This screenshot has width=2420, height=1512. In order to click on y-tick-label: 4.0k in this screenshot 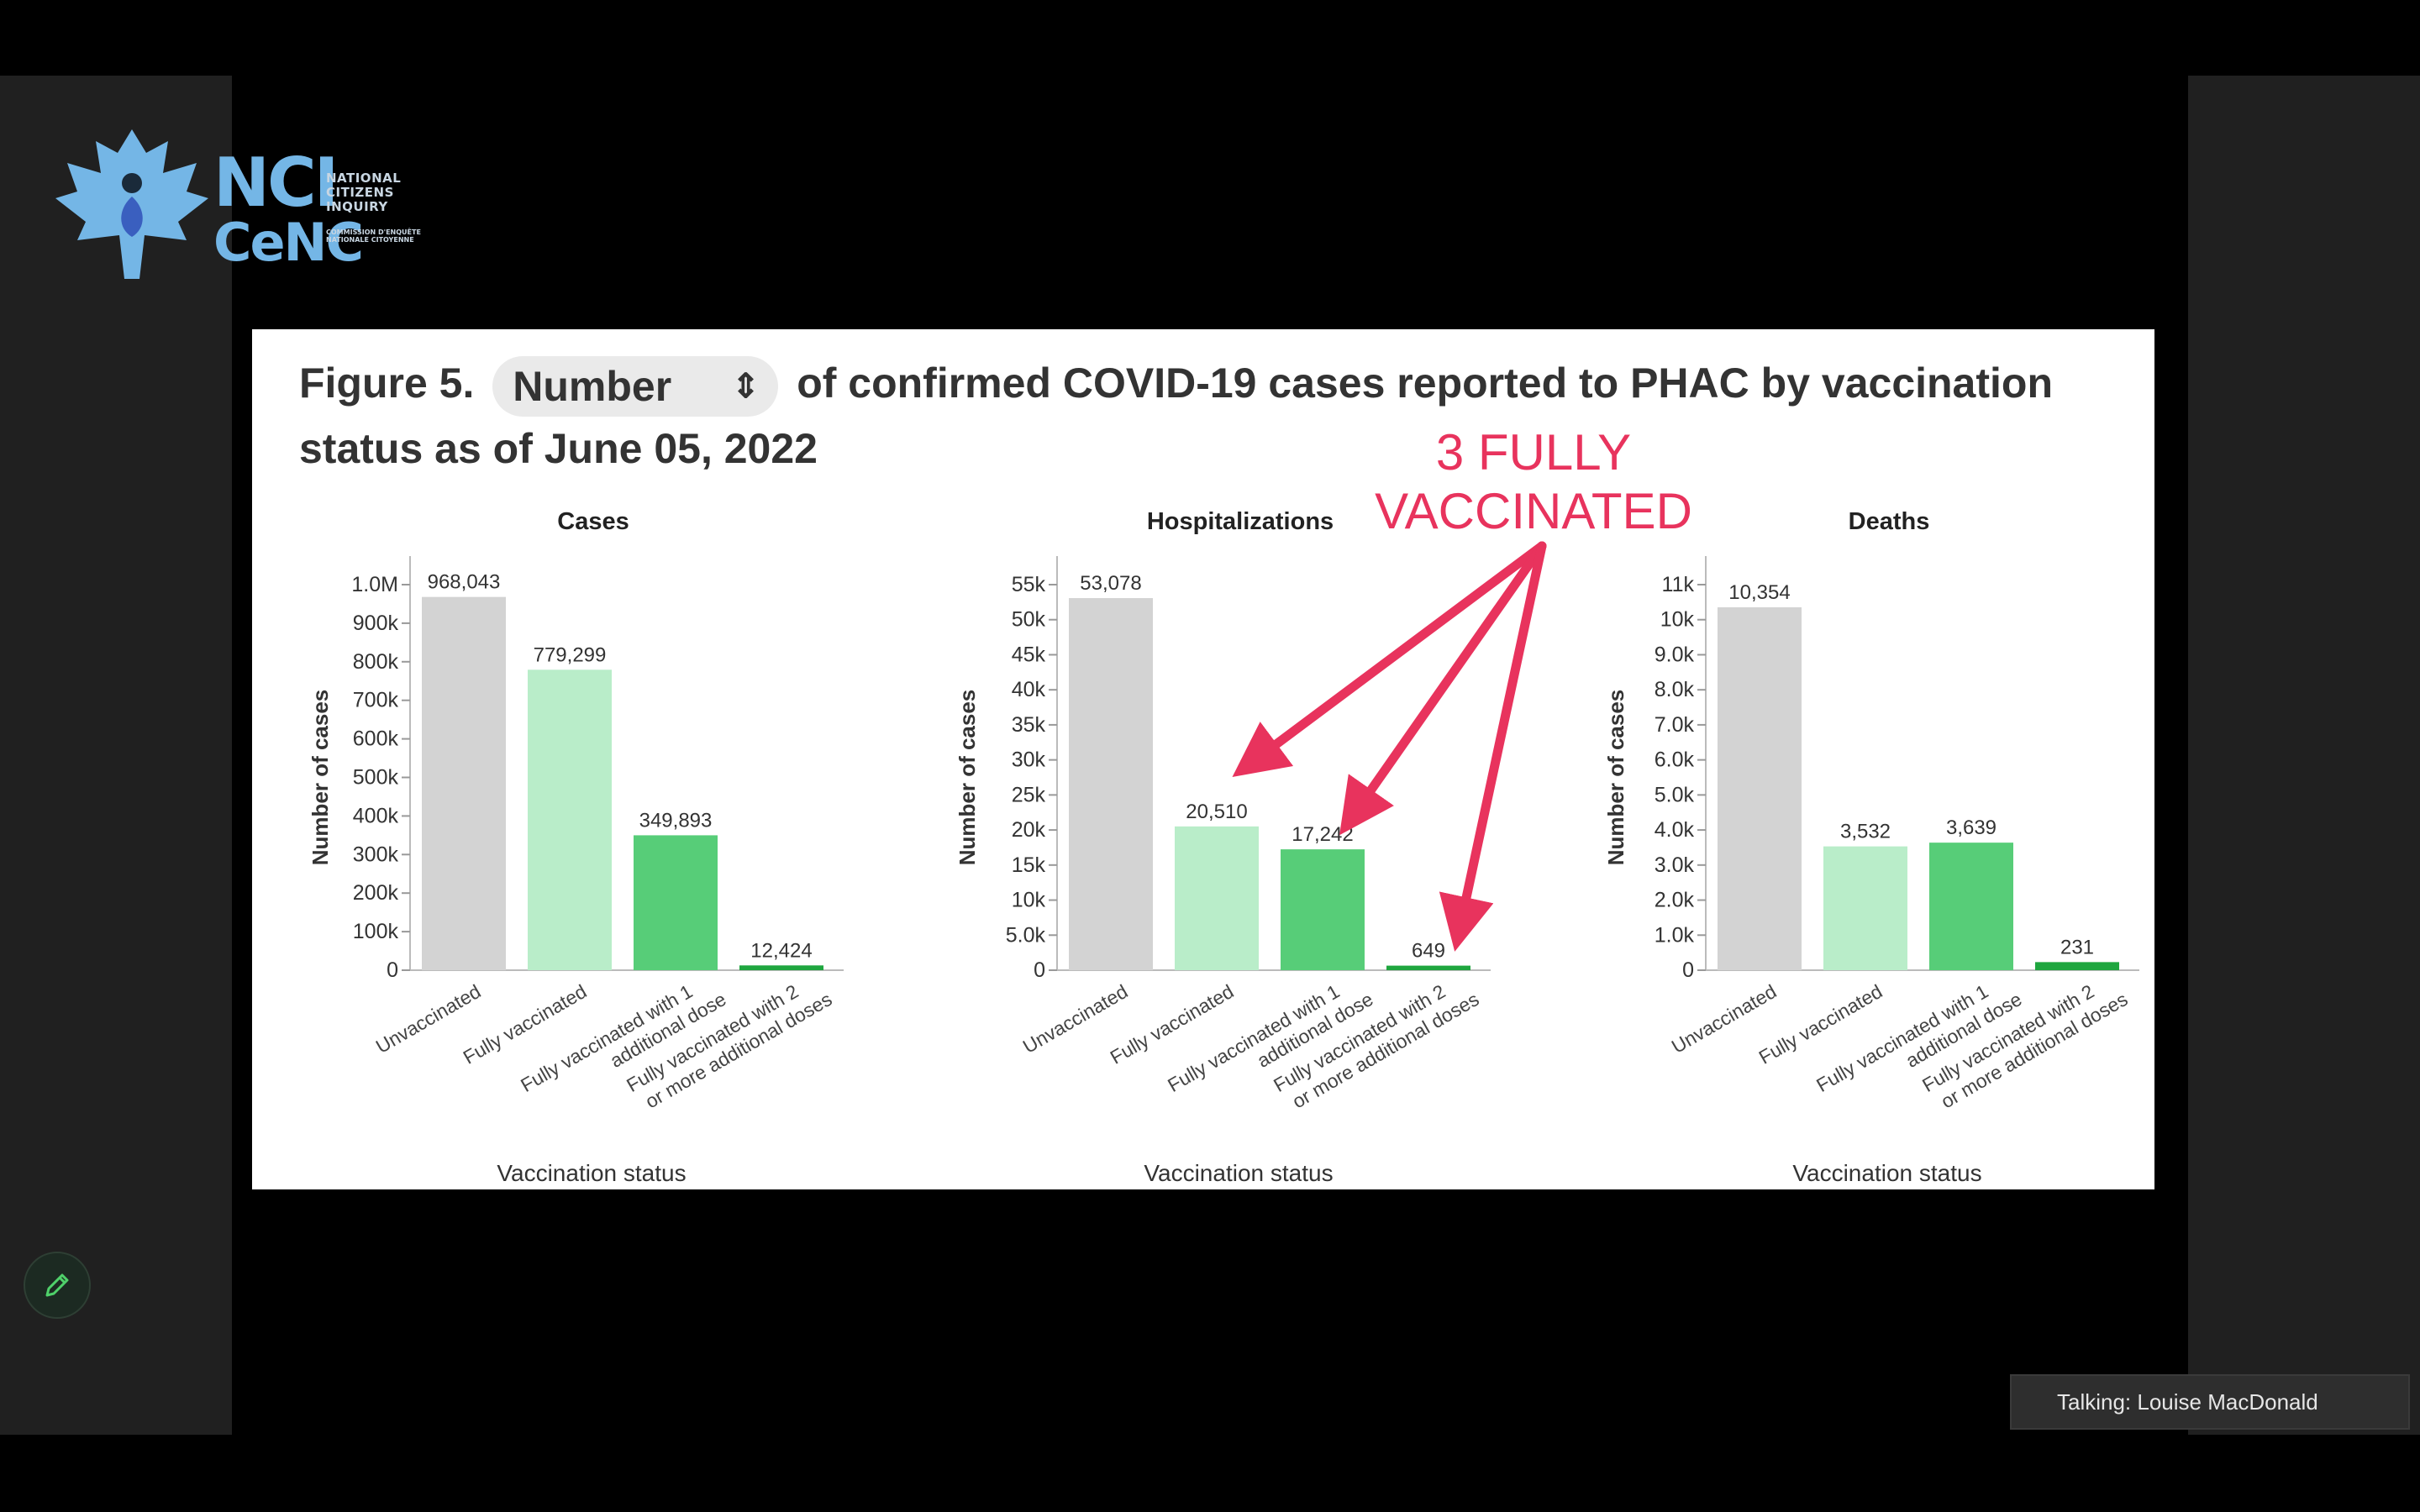, I will do `click(1675, 830)`.